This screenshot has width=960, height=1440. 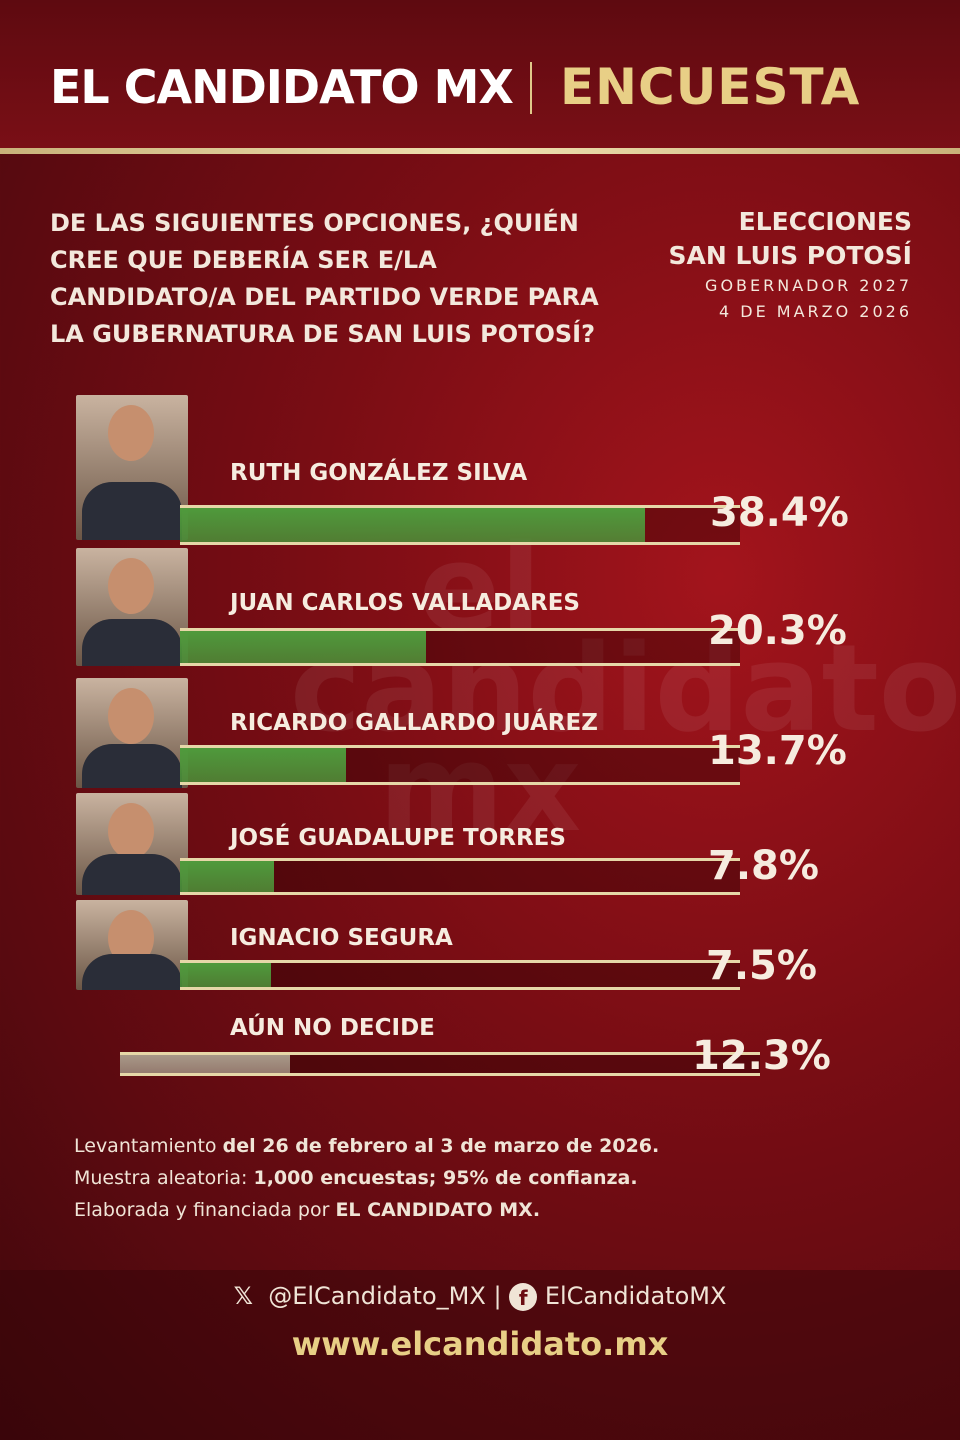 I want to click on gold-rule, so click(x=480, y=151).